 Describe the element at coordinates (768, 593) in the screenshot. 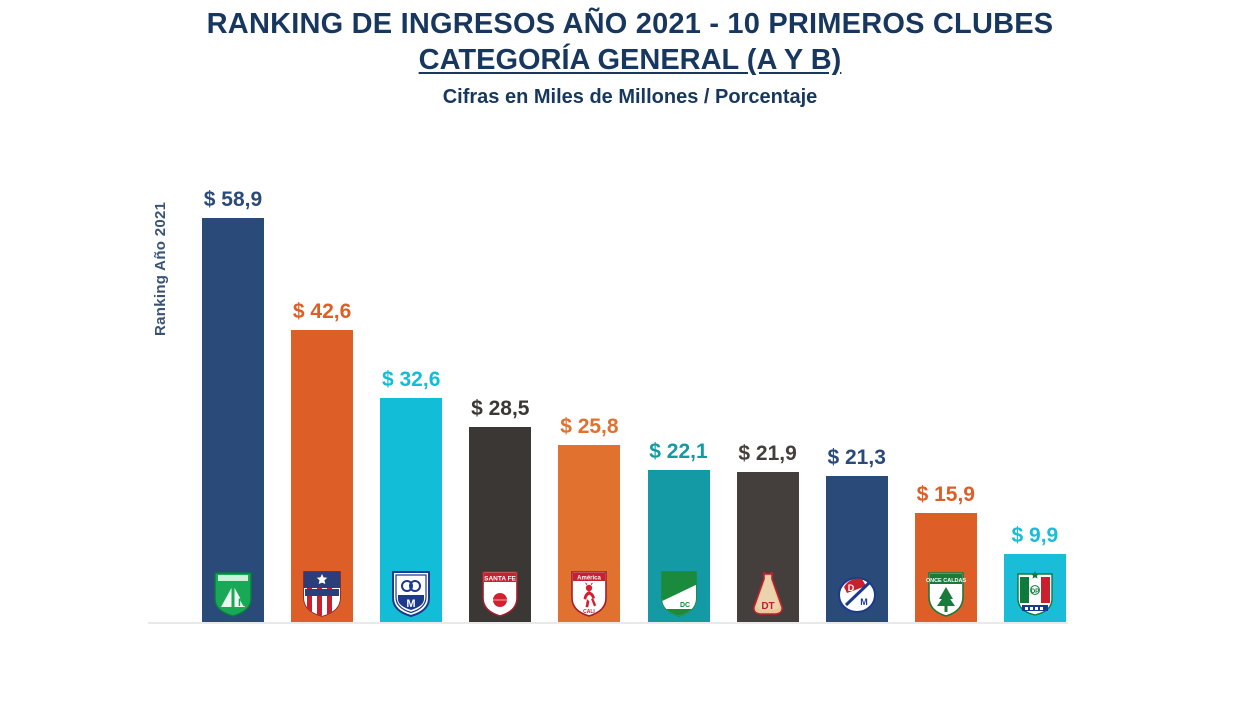

I see `crest-deportes-tolima-icon` at that location.